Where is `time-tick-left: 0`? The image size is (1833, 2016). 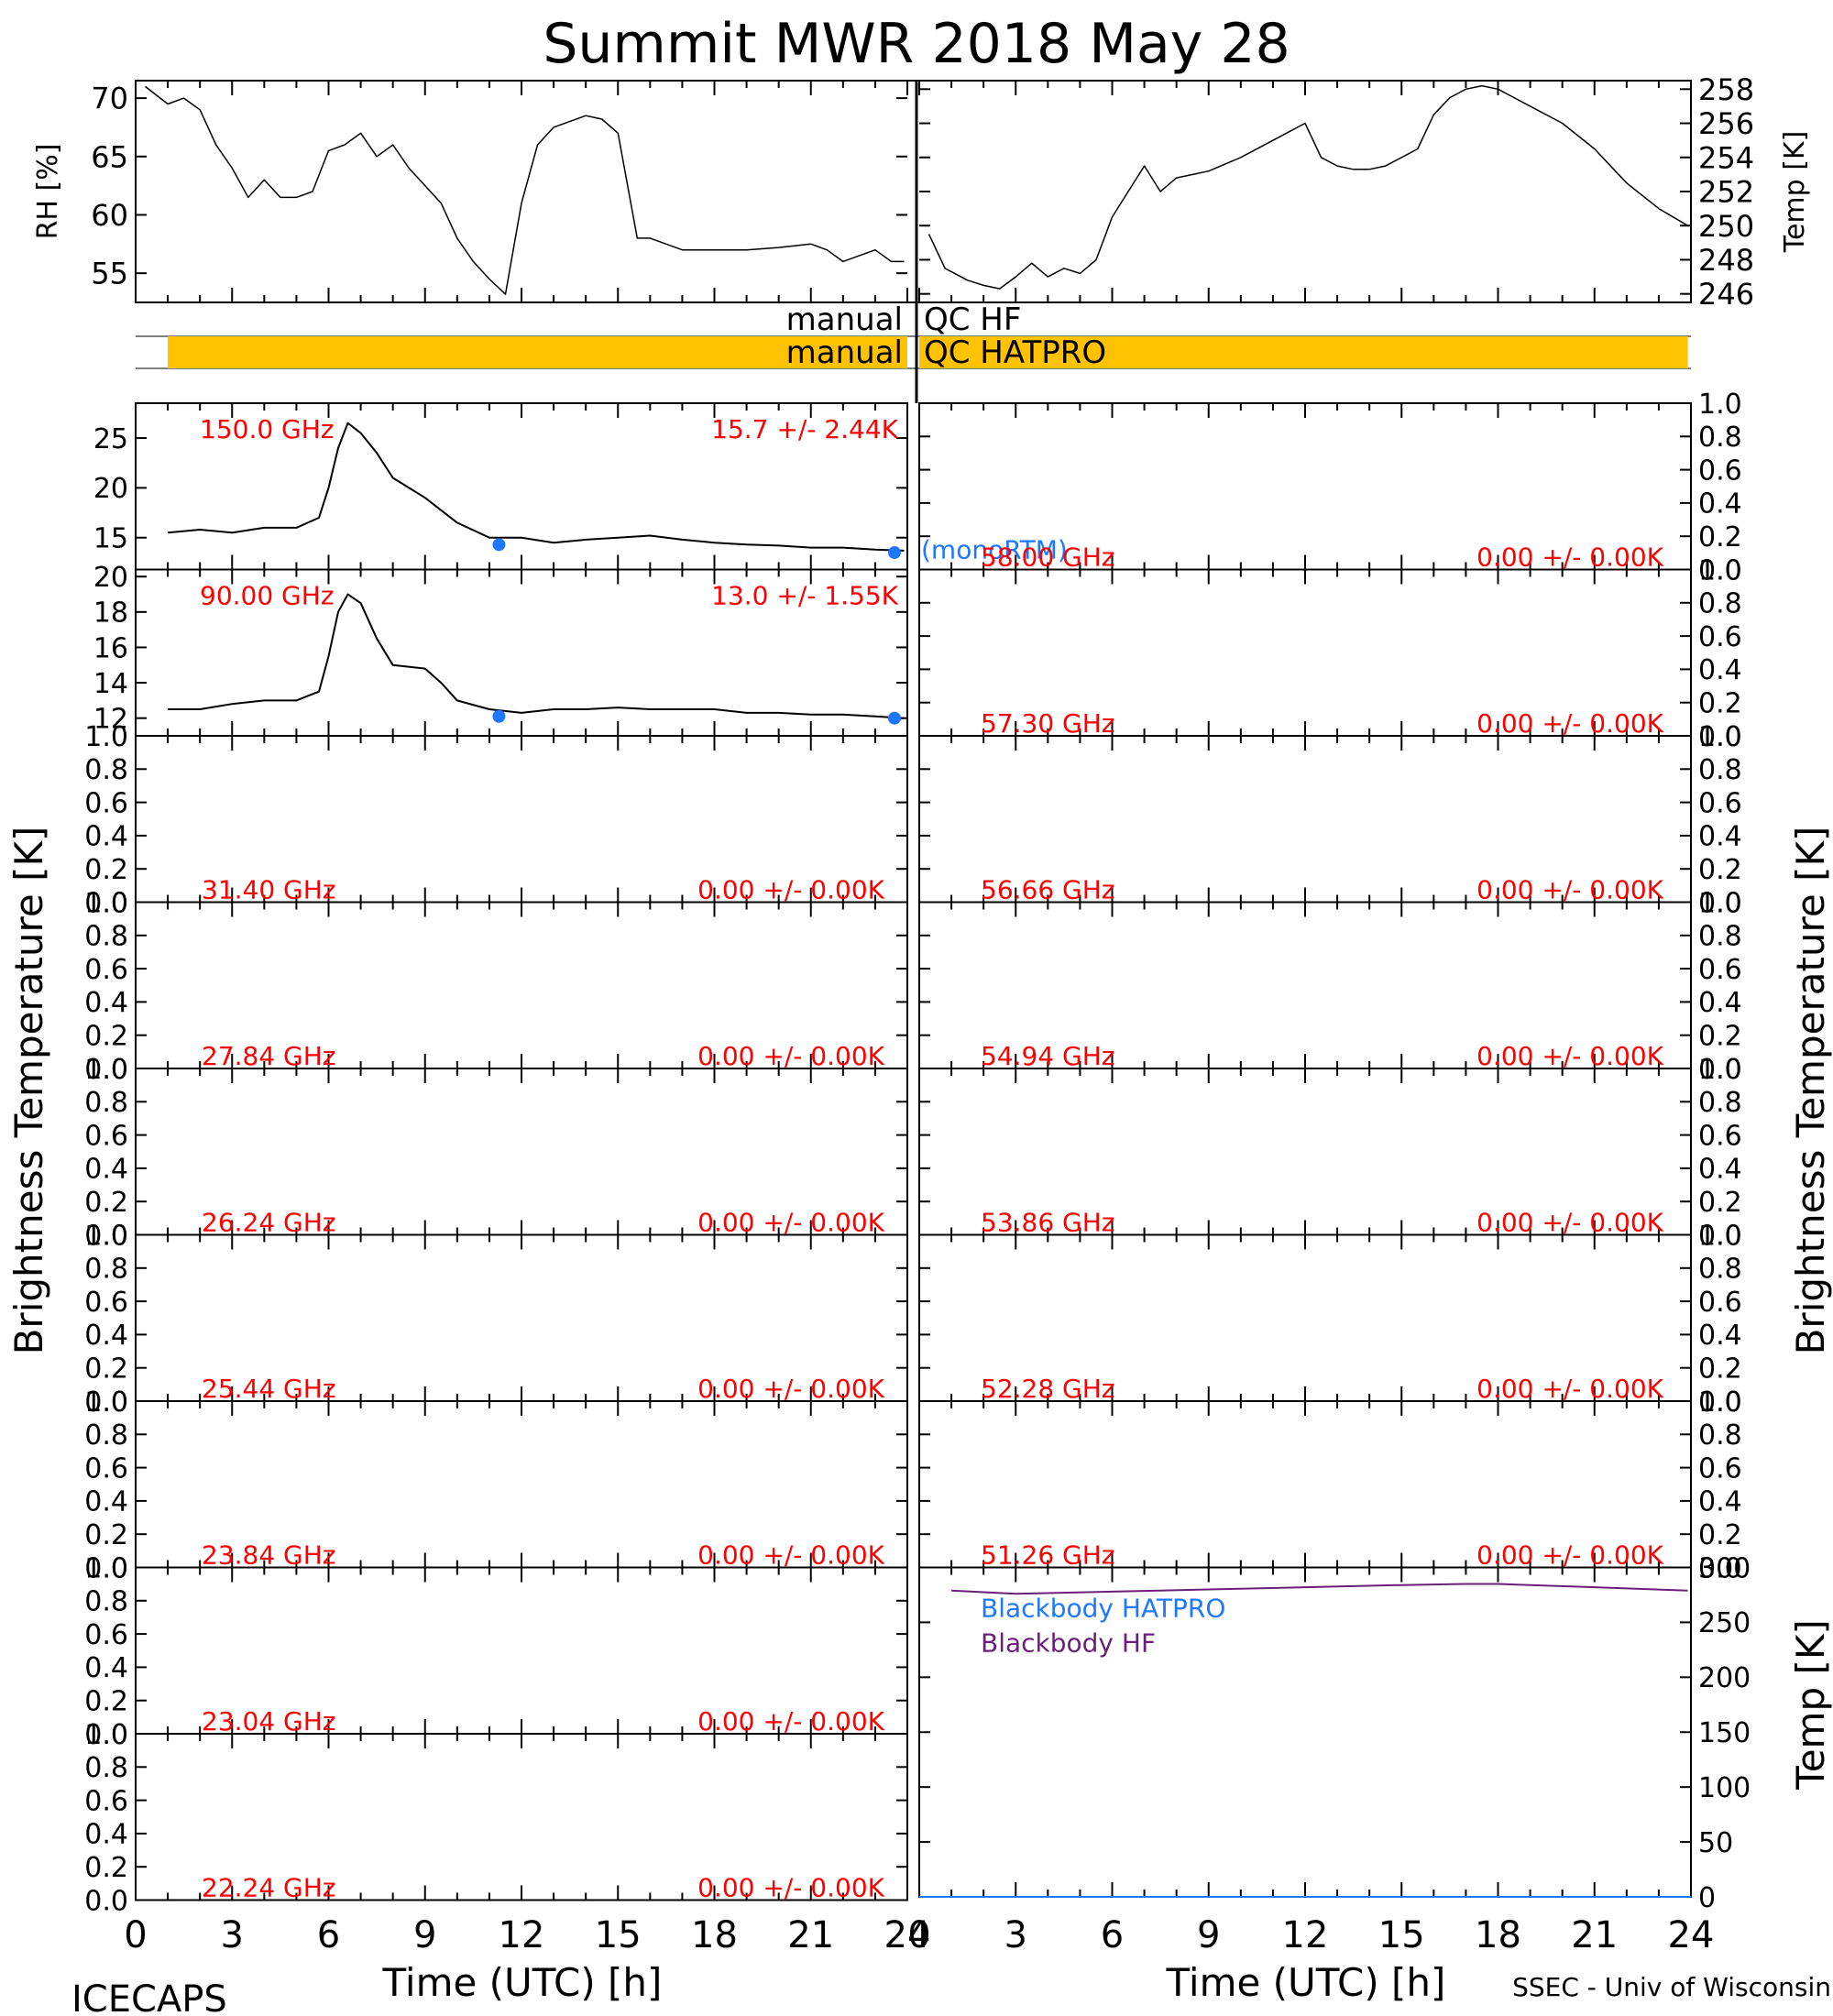
time-tick-left: 0 is located at coordinates (135, 1935).